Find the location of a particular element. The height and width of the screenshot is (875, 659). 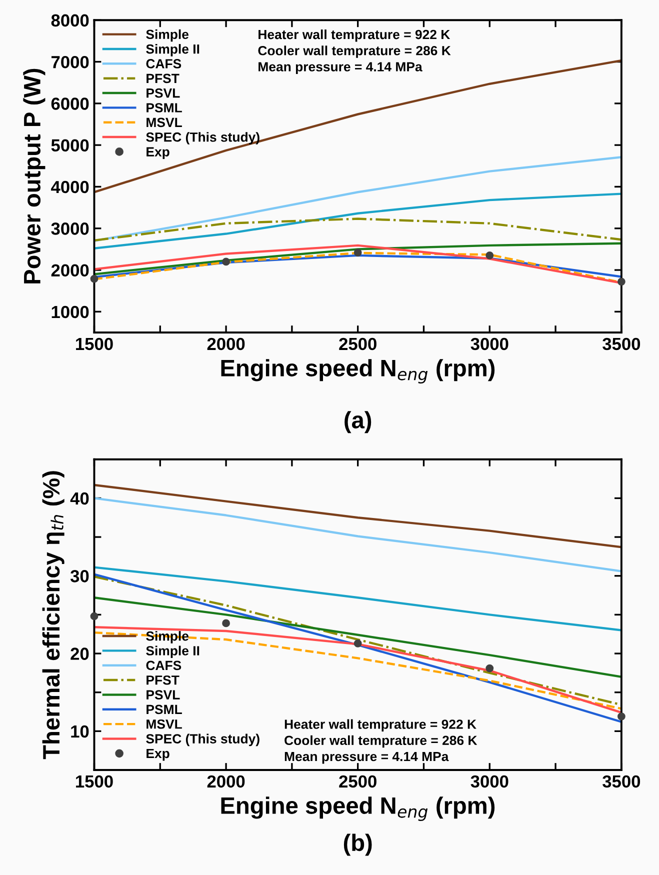

y-tick-label: 40 is located at coordinates (79, 498).